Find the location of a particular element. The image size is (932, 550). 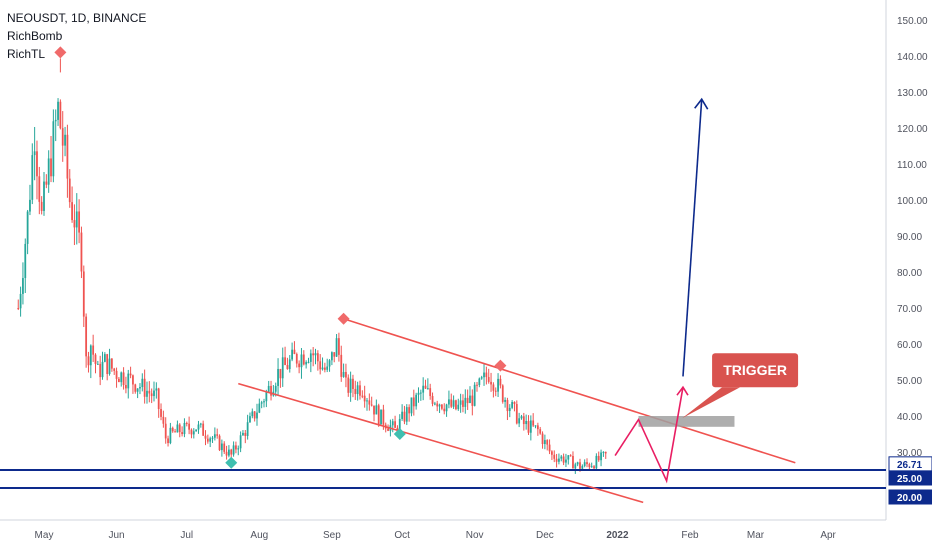

price-badge-label: 20.00 is located at coordinates (909, 498).